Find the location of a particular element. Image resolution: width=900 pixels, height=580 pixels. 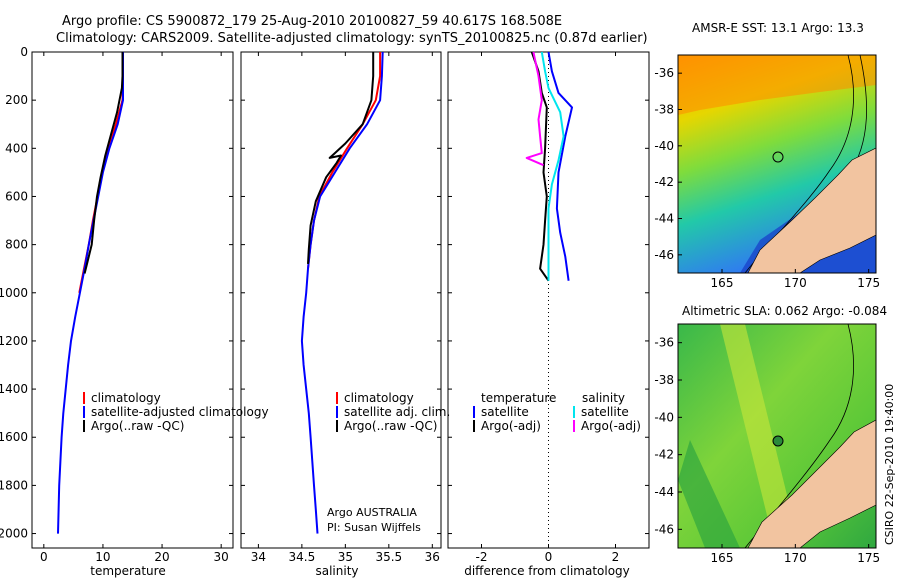

legend-header-salinity: salinity is located at coordinates (603, 398).